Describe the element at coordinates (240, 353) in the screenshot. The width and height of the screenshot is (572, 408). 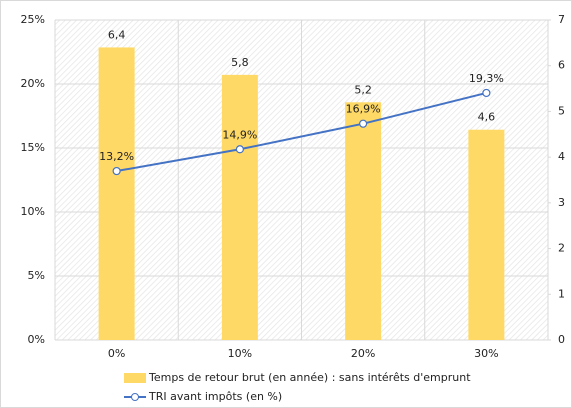
I see `x-tick-label: 10%` at that location.